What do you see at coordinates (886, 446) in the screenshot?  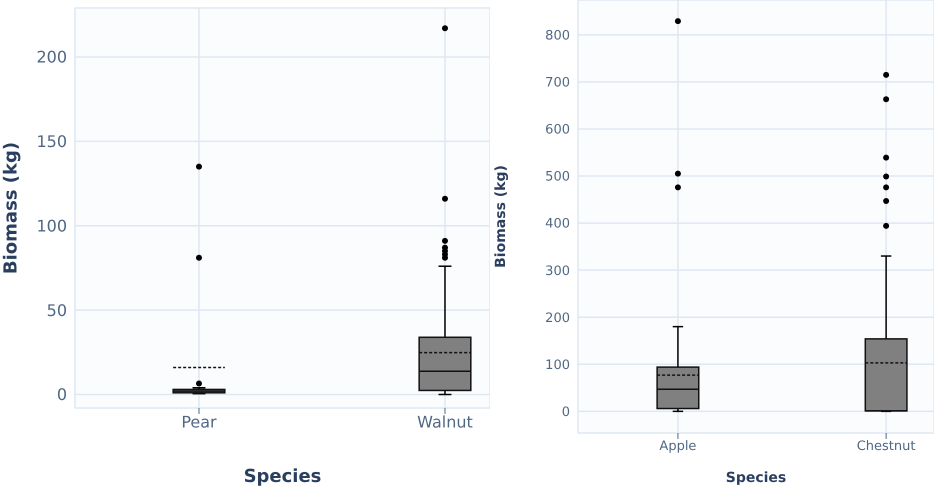 I see `x-tick-label: Chestnut` at bounding box center [886, 446].